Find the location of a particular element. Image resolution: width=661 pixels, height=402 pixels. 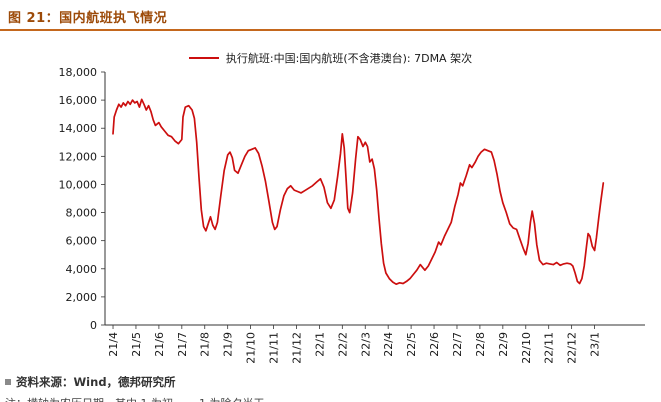

y-axis-label: 16,000 is located at coordinates (78, 100).